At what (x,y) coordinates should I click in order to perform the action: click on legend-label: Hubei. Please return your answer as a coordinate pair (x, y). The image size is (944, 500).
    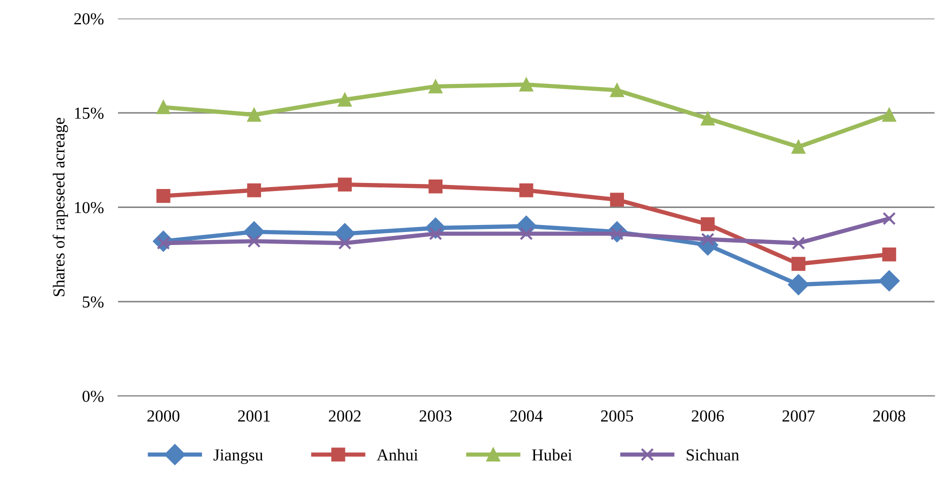
    Looking at the image, I should click on (552, 454).